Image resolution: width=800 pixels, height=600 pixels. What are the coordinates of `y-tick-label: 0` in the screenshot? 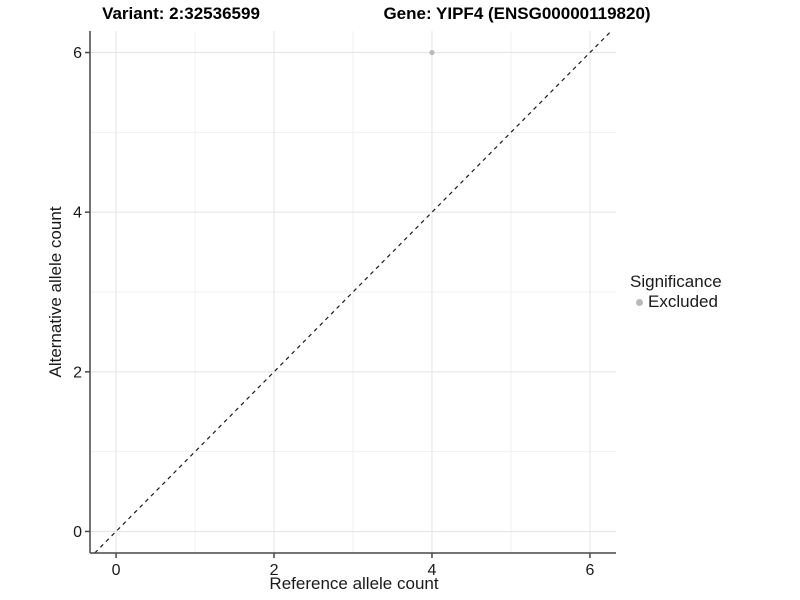 It's located at (77, 532).